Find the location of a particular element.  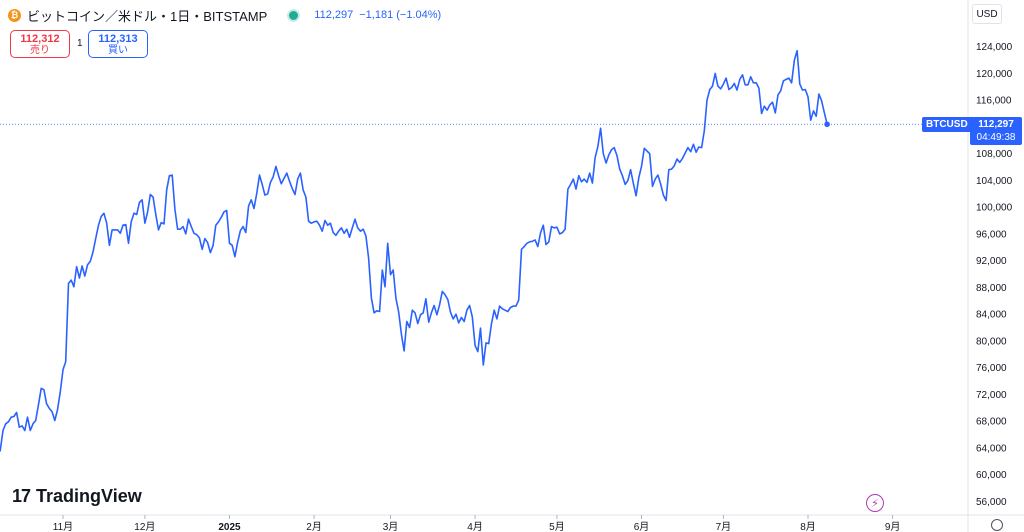

x-tick-label: 11月 is located at coordinates (63, 526).